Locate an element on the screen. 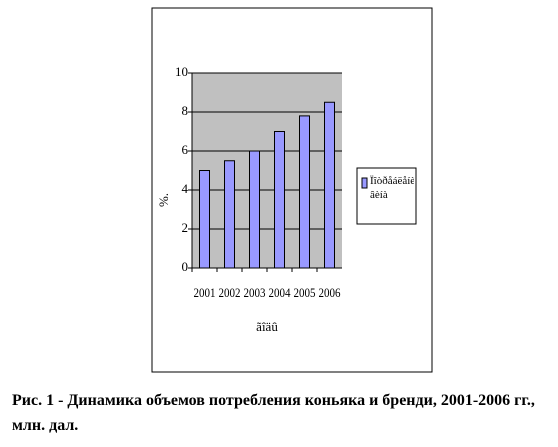 Image resolution: width=558 pixels, height=447 pixels. x-axis-label: ãîäû is located at coordinates (267, 326).